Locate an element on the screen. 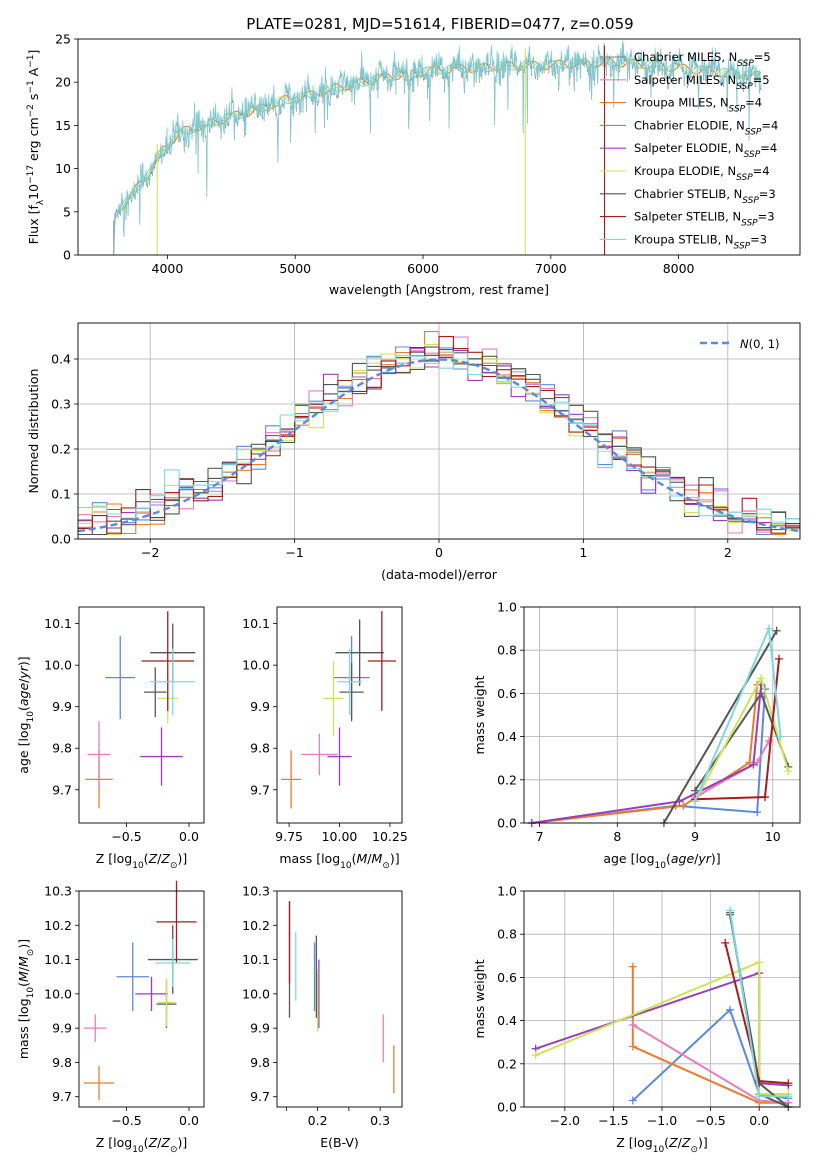 This screenshot has width=819, height=1170. y-tick-label: 25 is located at coordinates (63, 39).